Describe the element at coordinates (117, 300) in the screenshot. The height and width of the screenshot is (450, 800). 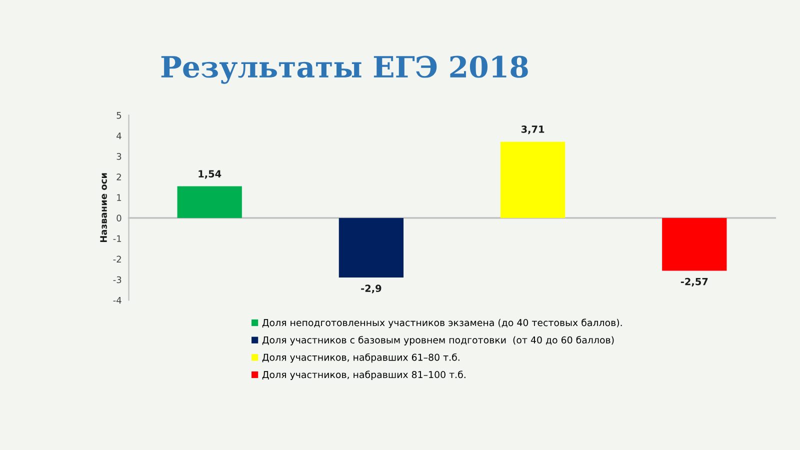
I see `y-tick-label: -4` at that location.